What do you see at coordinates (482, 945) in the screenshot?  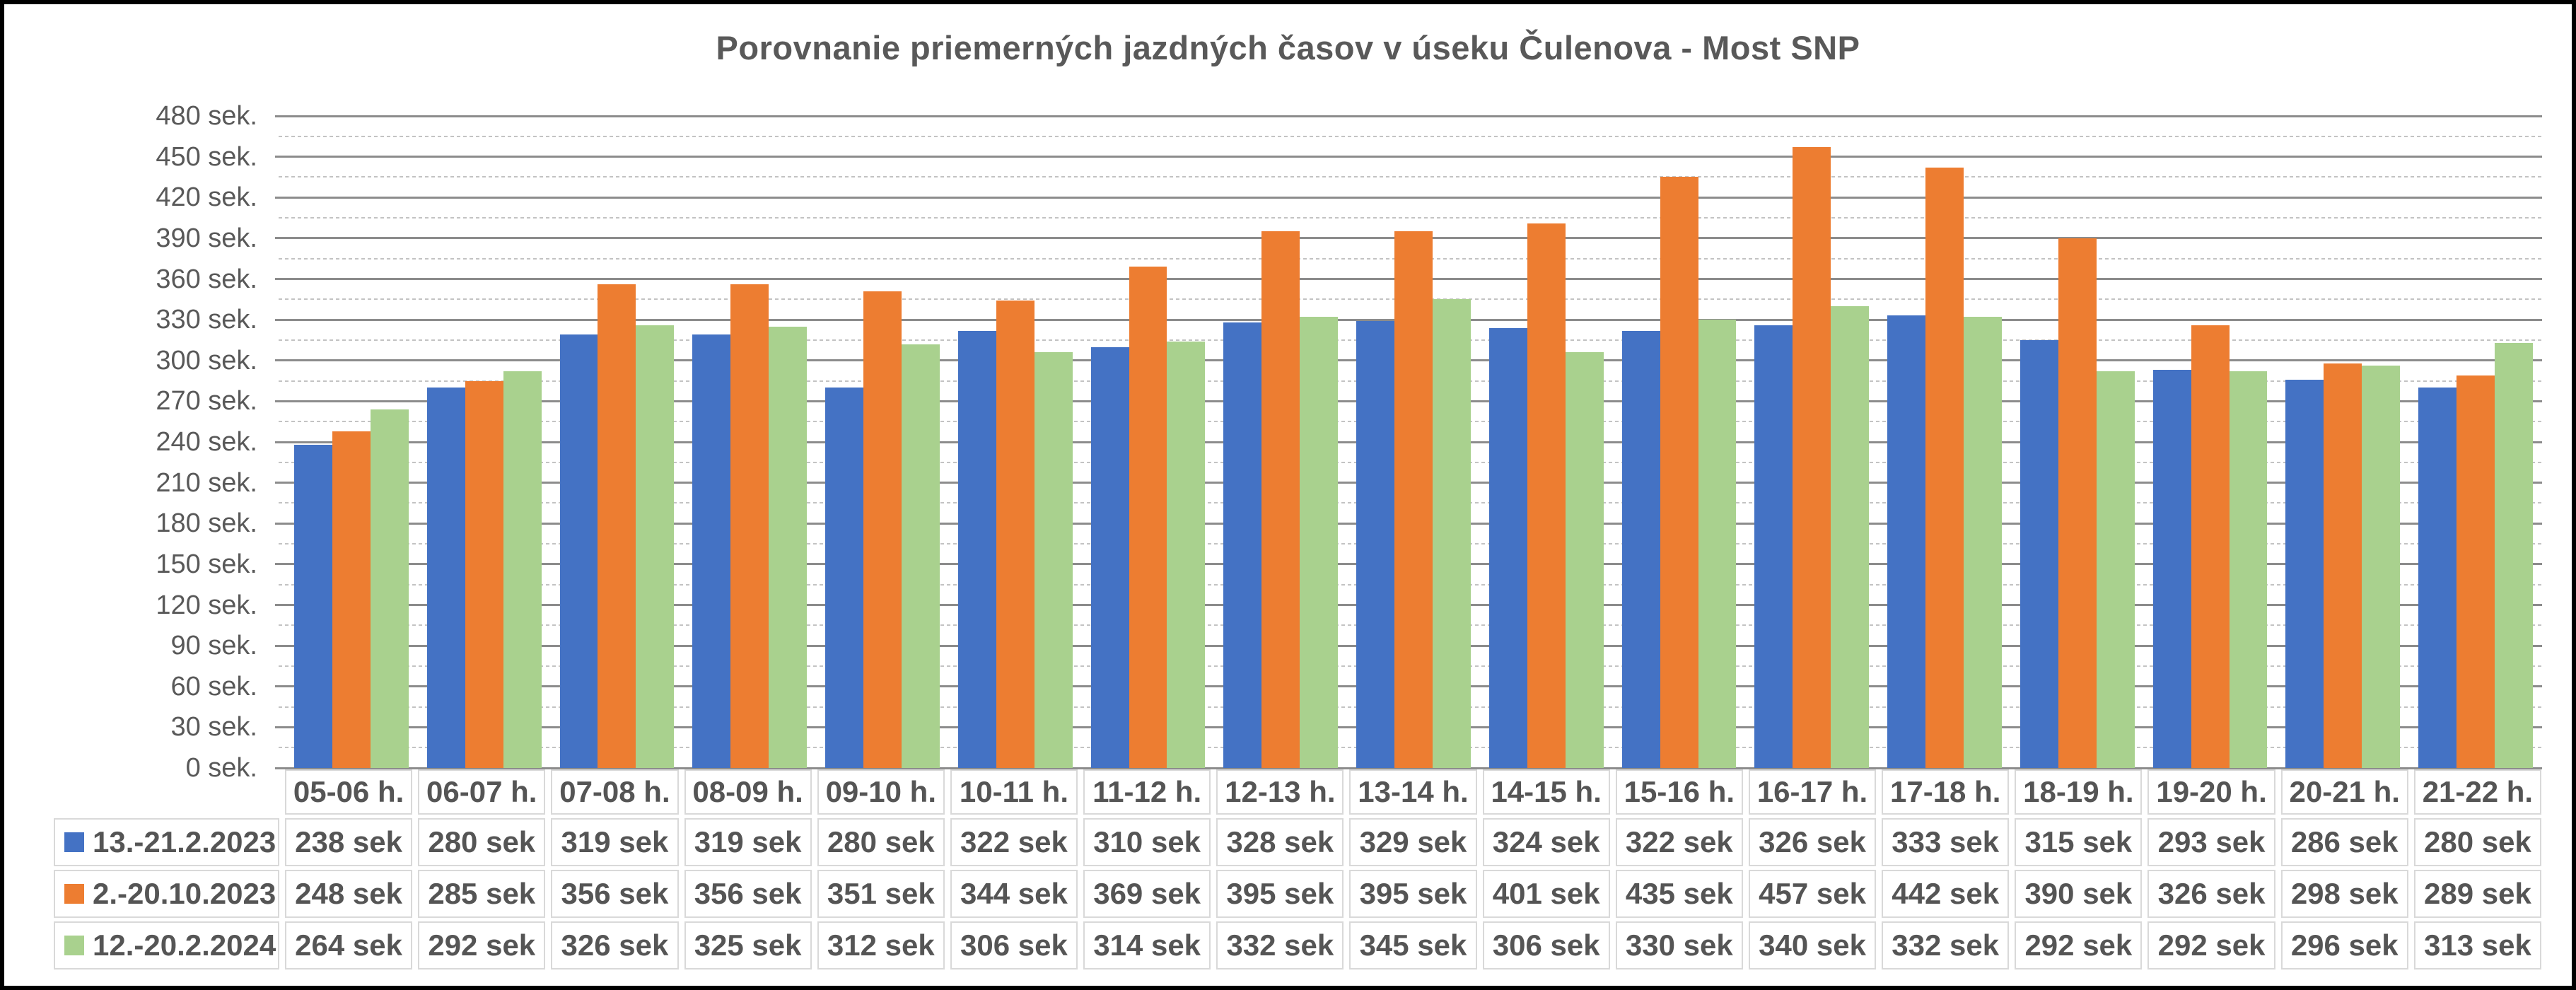 I see `table-value-cell: 292 sek` at bounding box center [482, 945].